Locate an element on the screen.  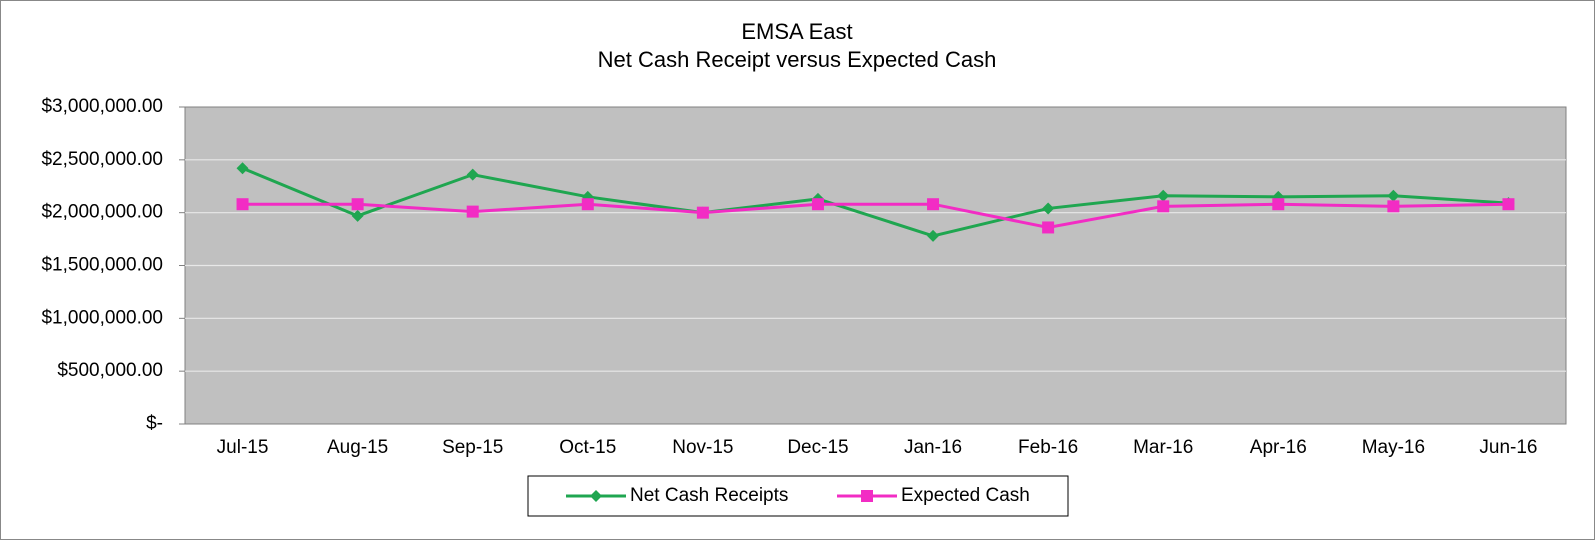
x-tick-label: Nov-15 is located at coordinates (702, 447).